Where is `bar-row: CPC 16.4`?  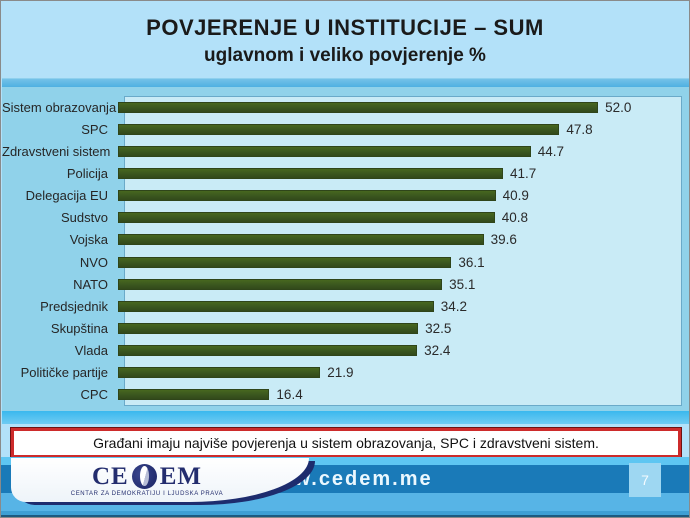
bar-row: CPC 16.4 is located at coordinates (345, 395).